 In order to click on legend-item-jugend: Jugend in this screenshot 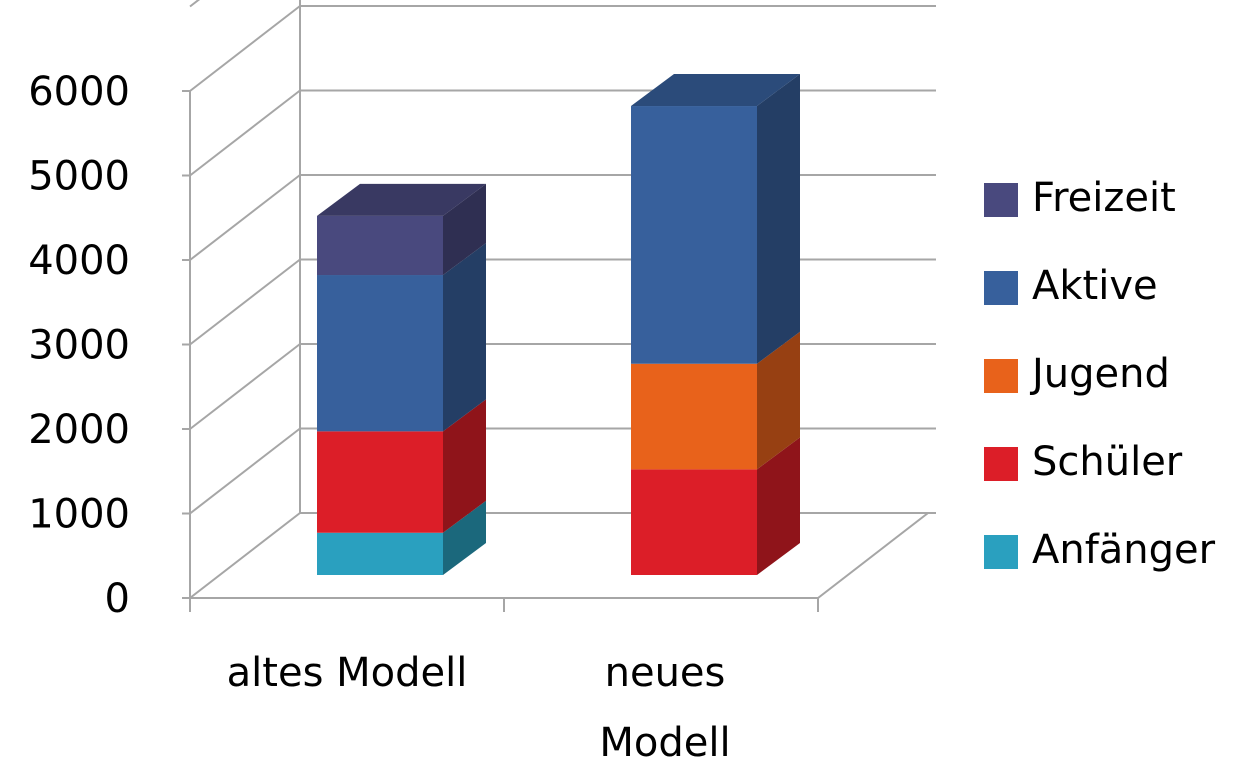, I will do `click(1077, 374)`.